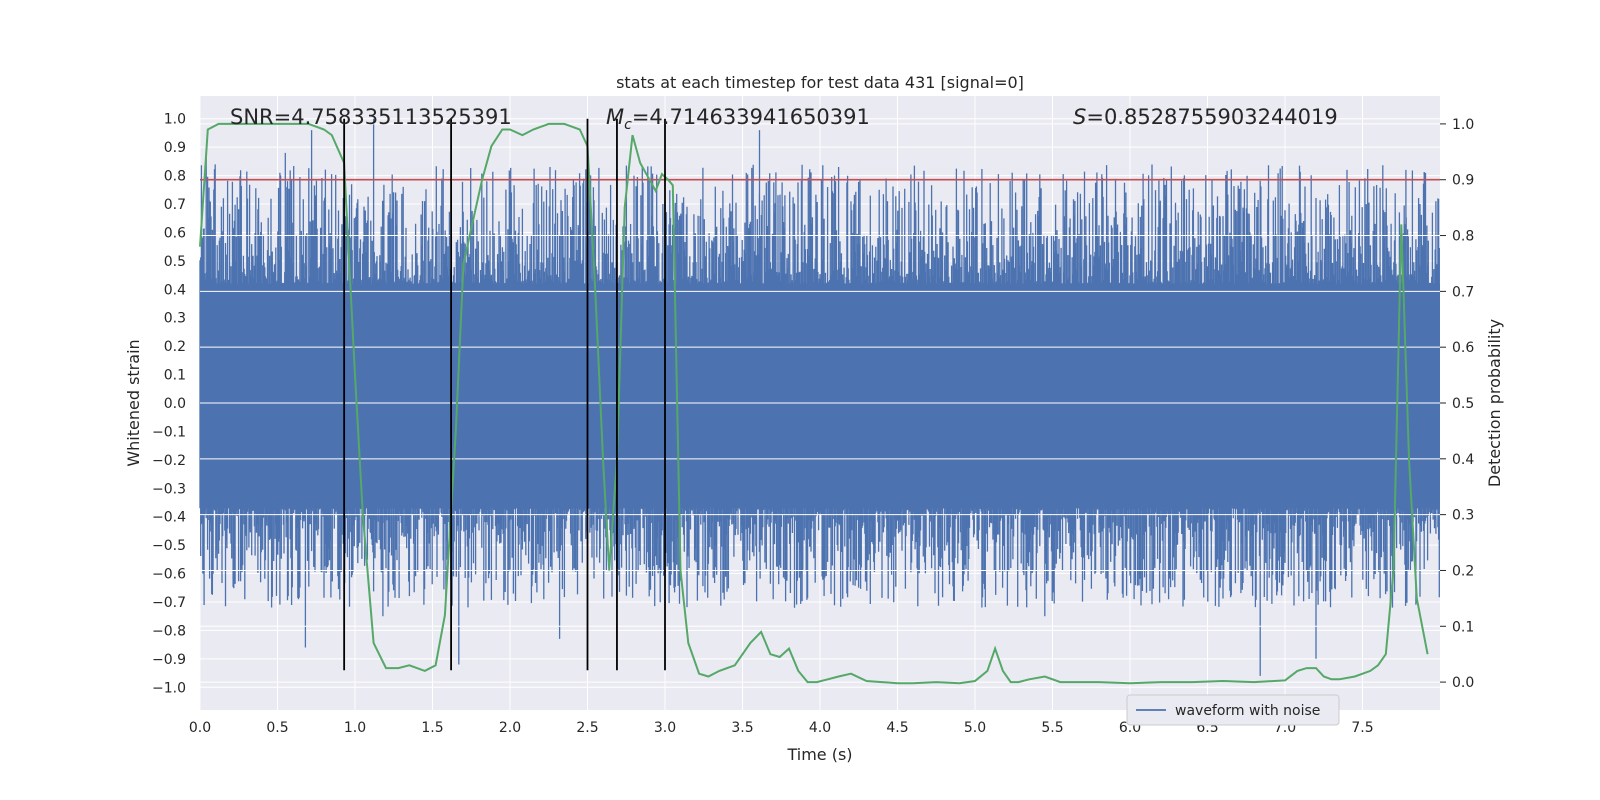 Image resolution: width=1600 pixels, height=800 pixels. Describe the element at coordinates (169, 461) in the screenshot. I see `y-left-tick-label: −0.2` at that location.